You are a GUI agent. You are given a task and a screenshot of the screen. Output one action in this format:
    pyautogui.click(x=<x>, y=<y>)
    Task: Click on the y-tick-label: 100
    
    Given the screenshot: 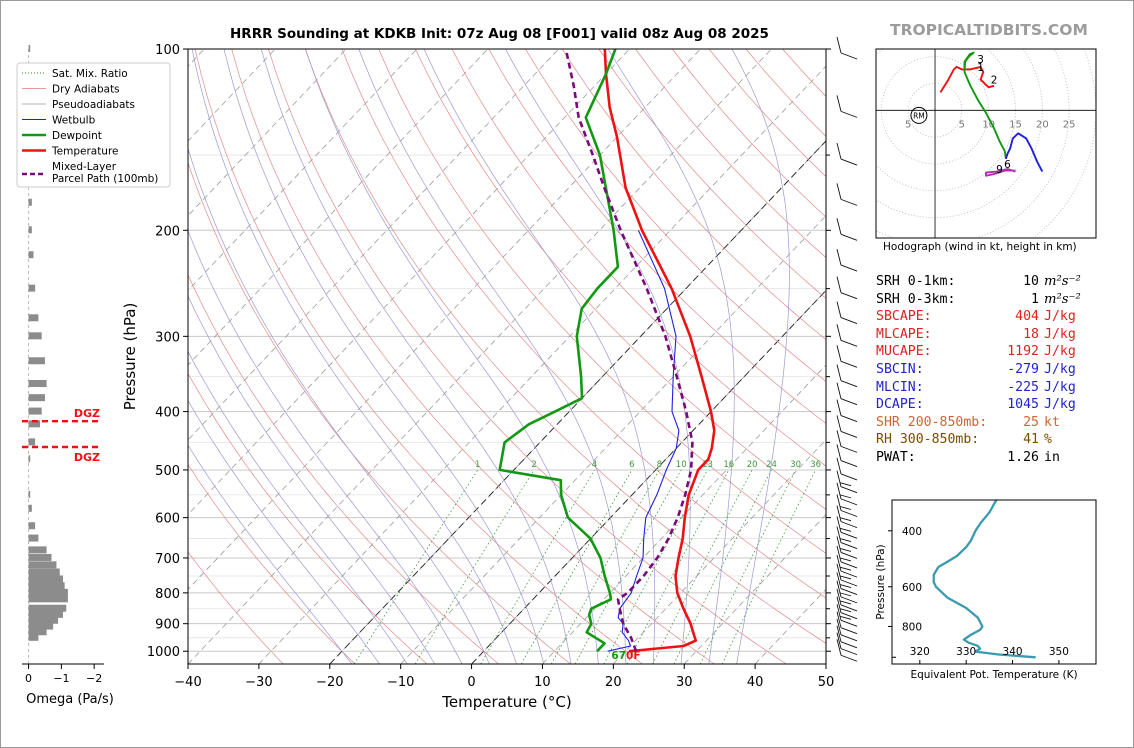 What is the action you would take?
    pyautogui.click(x=167, y=50)
    